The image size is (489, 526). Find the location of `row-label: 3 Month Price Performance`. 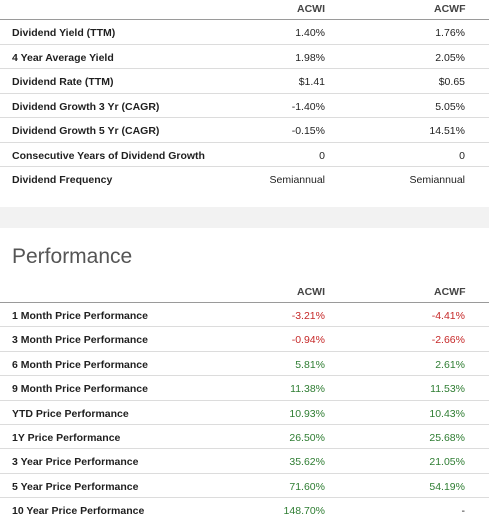

row-label: 3 Month Price Performance is located at coordinates (80, 340).